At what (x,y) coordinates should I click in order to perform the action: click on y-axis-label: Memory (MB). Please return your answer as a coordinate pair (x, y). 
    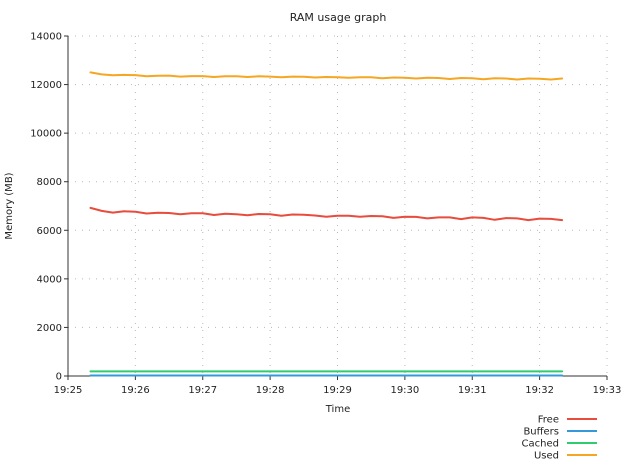
    Looking at the image, I should click on (9, 205).